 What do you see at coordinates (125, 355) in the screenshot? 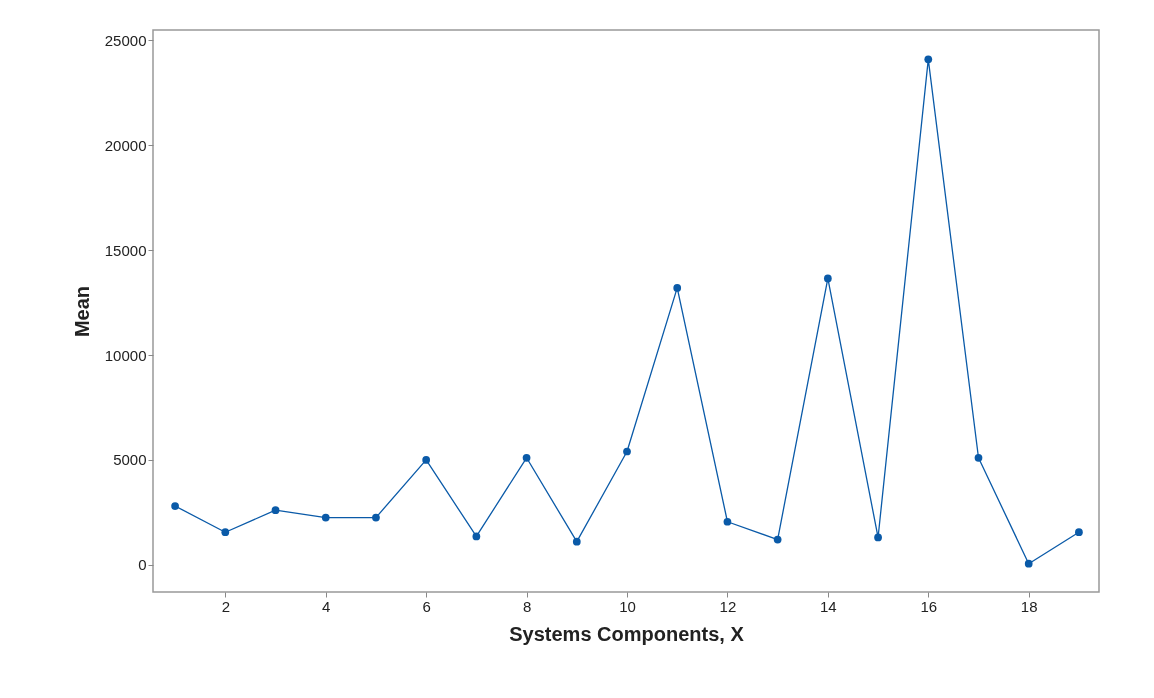
I see `y-tick-label: 10000` at bounding box center [125, 355].